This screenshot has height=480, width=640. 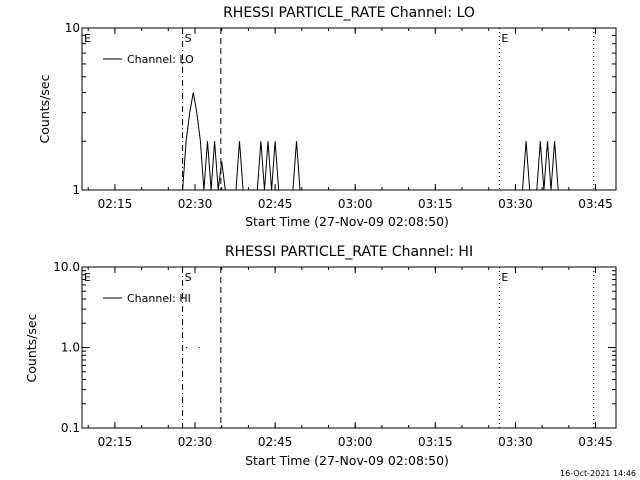 I want to click on footer-timestamp: 16-Oct-2021 14:46, so click(x=598, y=473).